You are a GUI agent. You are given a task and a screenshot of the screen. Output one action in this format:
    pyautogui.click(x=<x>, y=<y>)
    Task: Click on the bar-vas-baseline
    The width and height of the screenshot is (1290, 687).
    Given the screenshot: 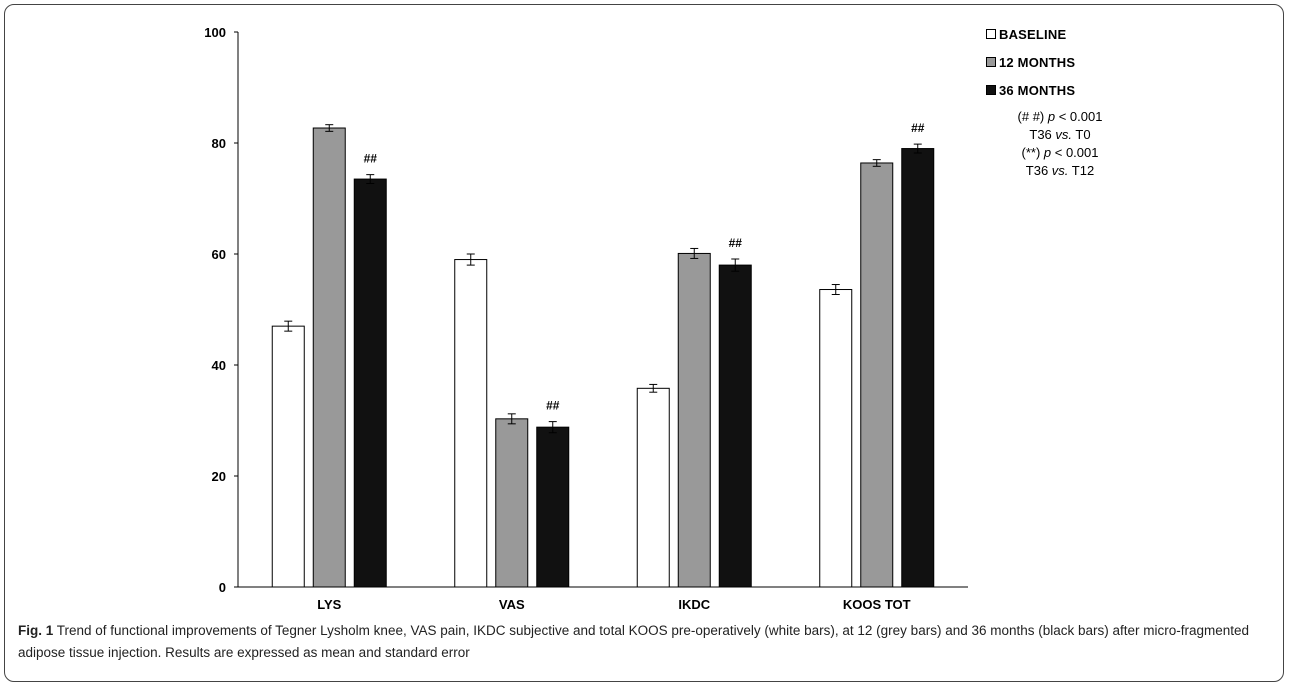 What is the action you would take?
    pyautogui.click(x=471, y=423)
    